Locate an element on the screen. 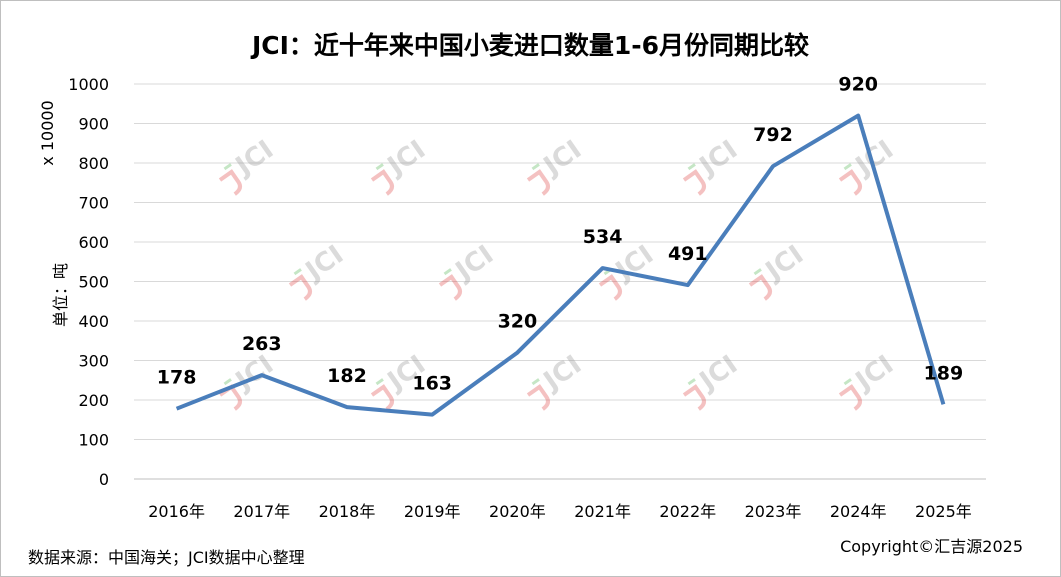 This screenshot has width=1061, height=577. y-axis-label: 单位：吨 is located at coordinates (60, 295).